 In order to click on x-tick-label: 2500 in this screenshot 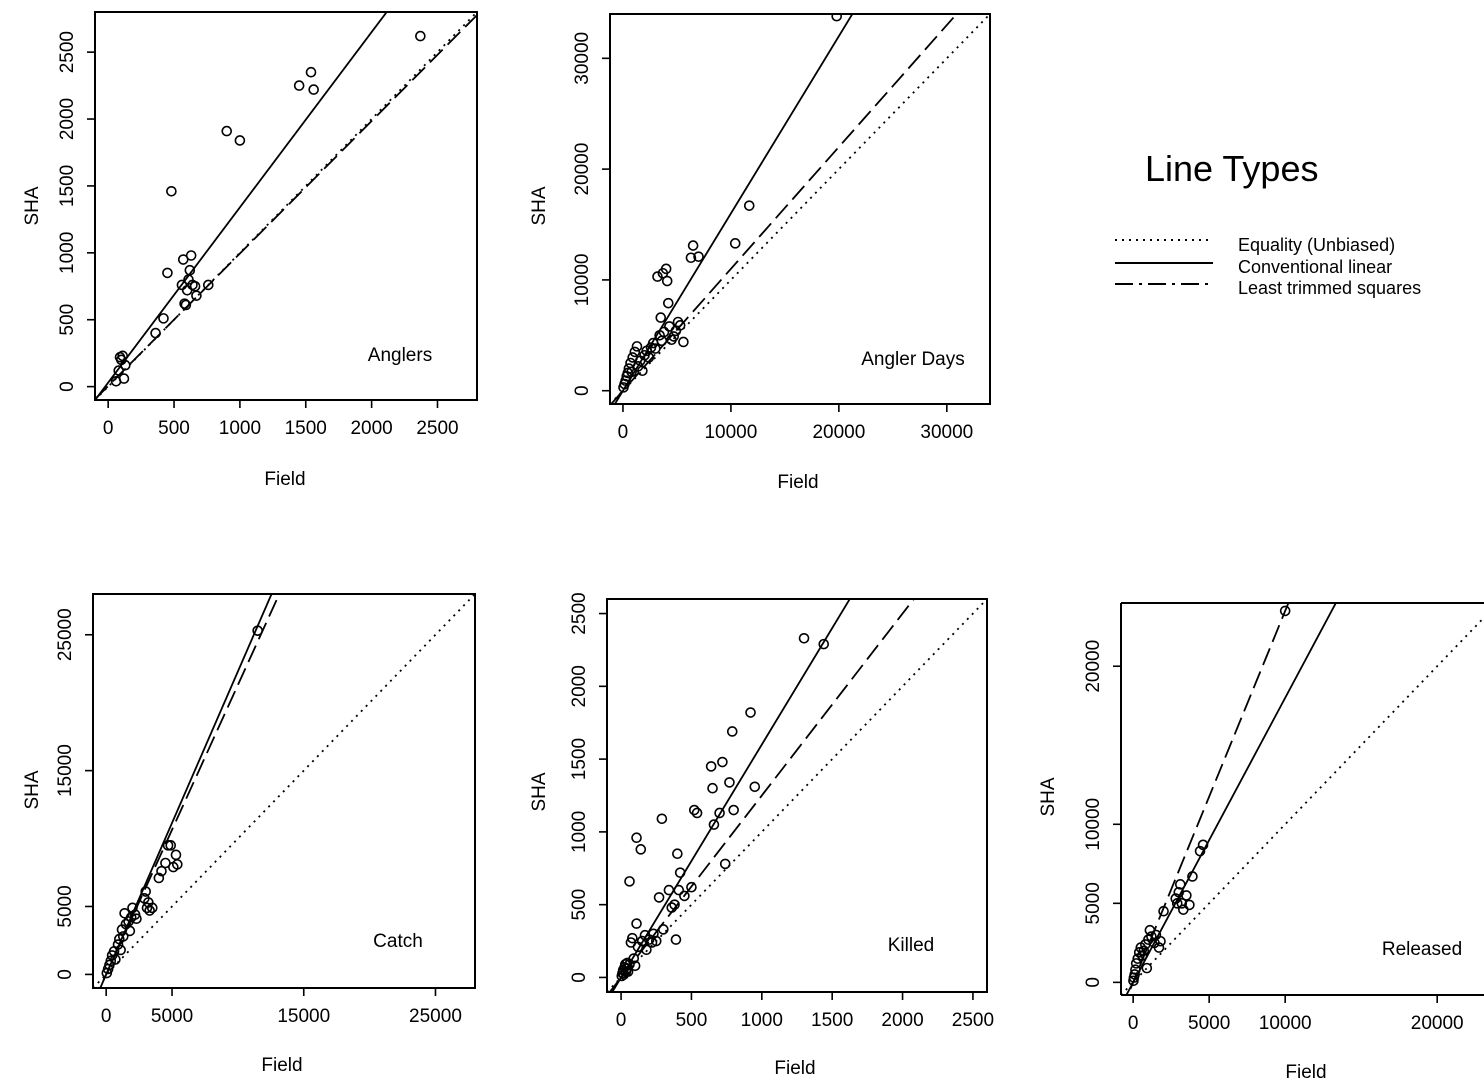, I will do `click(437, 428)`.